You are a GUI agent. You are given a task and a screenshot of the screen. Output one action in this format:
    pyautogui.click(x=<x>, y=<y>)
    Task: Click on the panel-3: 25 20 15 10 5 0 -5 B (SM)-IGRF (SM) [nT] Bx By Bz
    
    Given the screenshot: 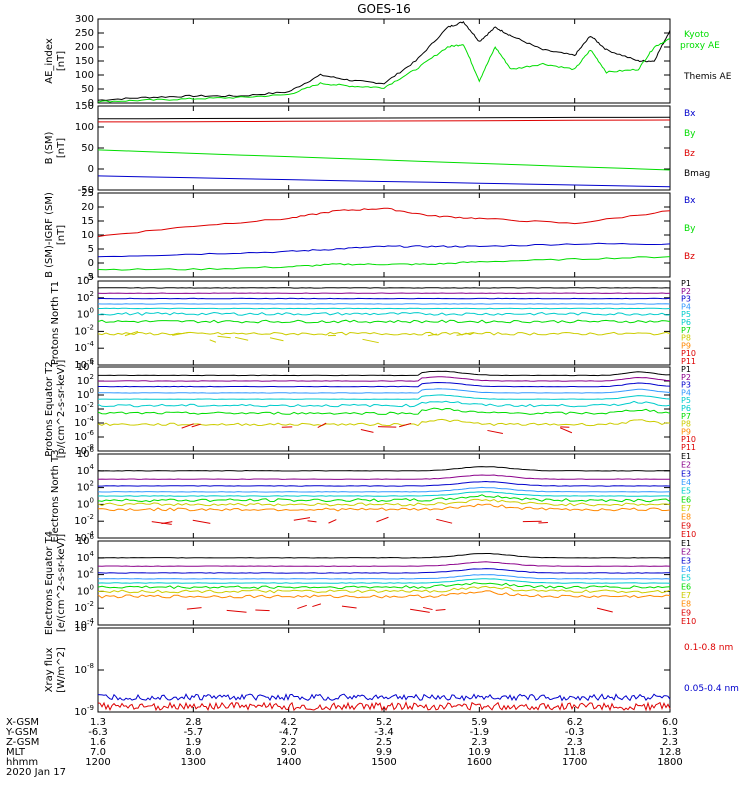 What is the action you would take?
    pyautogui.click(x=370, y=235)
    